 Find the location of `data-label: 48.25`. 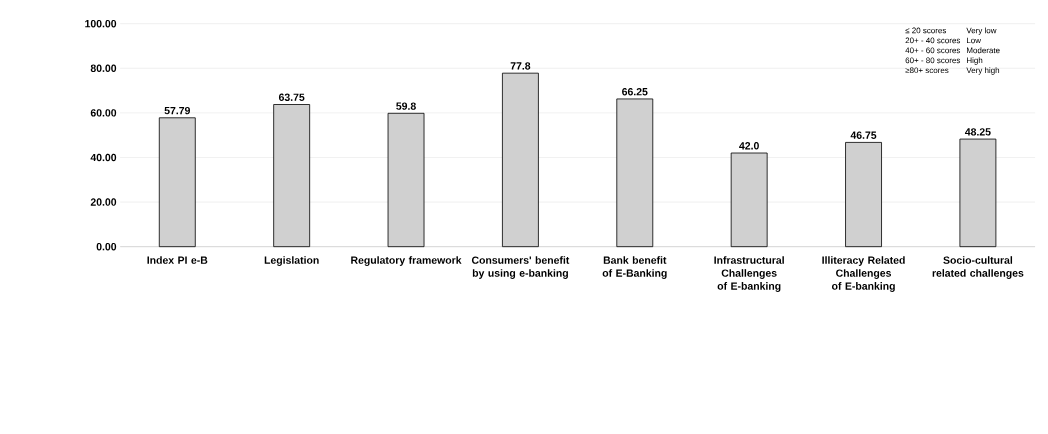

data-label: 48.25 is located at coordinates (977, 132).